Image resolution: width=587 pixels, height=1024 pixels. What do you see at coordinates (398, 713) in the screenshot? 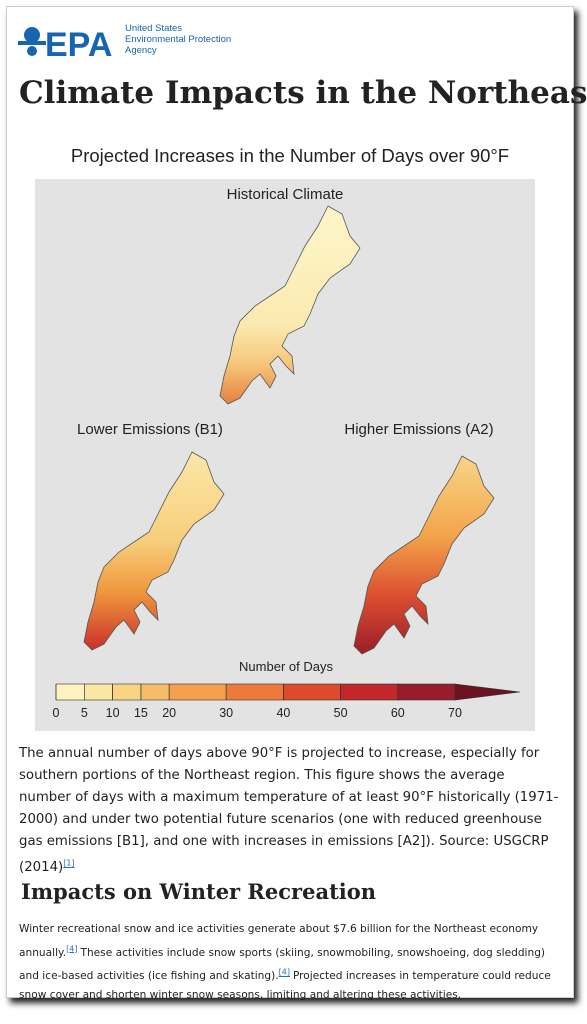
I see `colorbar-tick-label: 60` at bounding box center [398, 713].